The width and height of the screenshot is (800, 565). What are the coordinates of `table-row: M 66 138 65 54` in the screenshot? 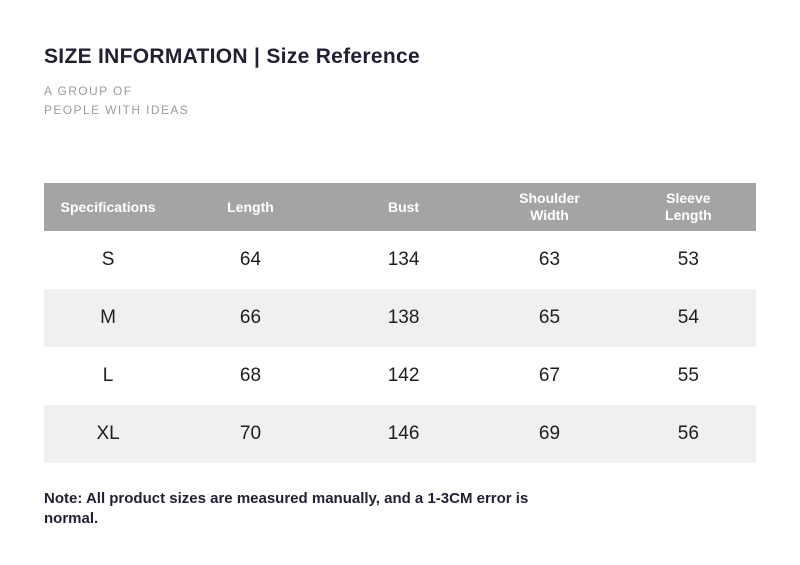 It's located at (400, 318).